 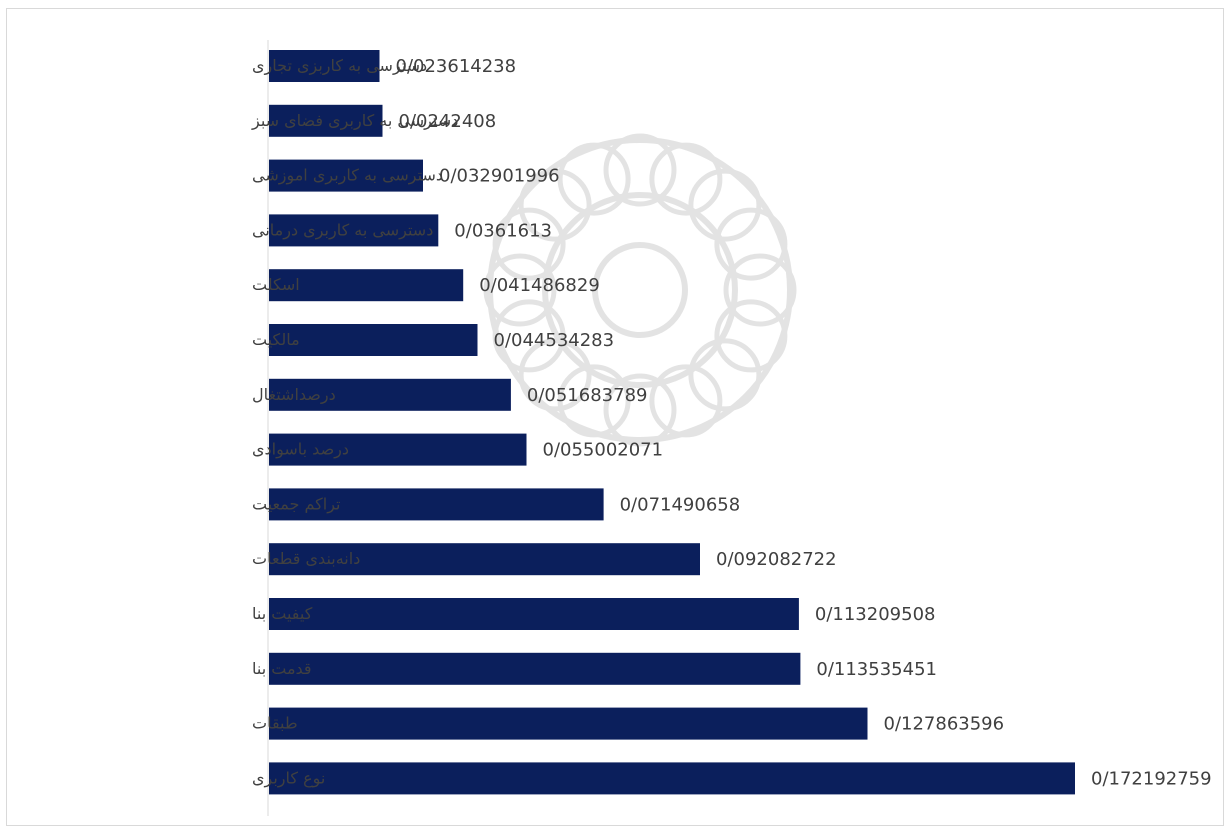 I want to click on value-label: 0/071490658, so click(x=680, y=504).